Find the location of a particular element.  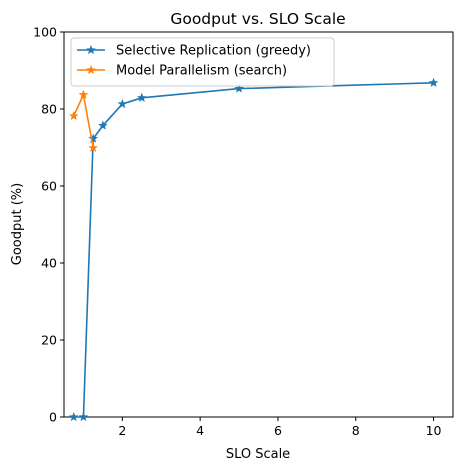

series-line is located at coordinates (83, 120).